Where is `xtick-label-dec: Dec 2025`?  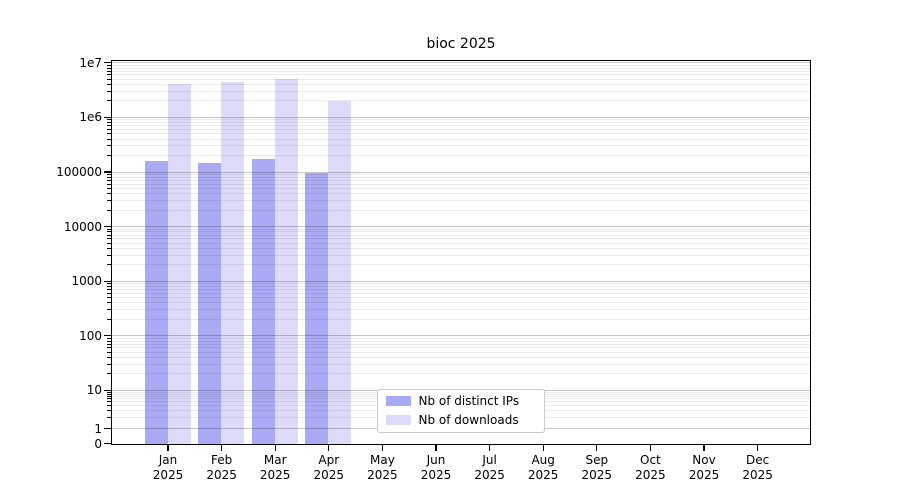
xtick-label-dec: Dec 2025 is located at coordinates (757, 467).